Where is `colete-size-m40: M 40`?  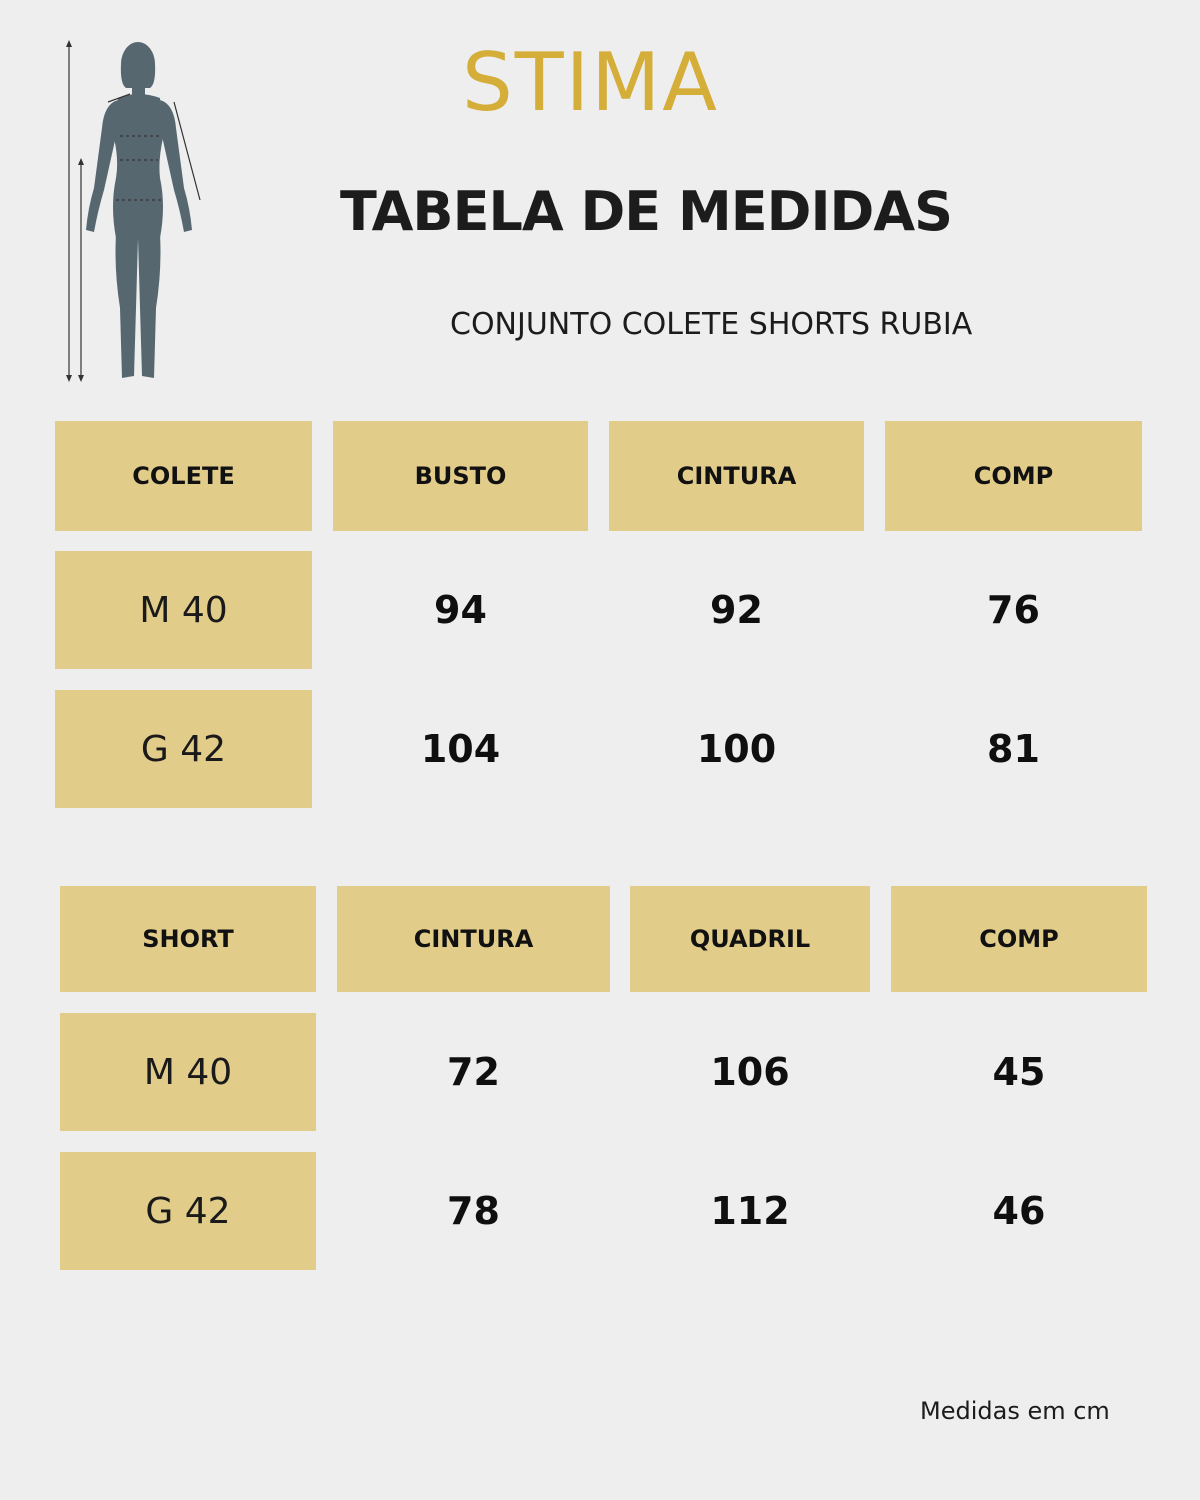
colete-size-m40: M 40 is located at coordinates (183, 610).